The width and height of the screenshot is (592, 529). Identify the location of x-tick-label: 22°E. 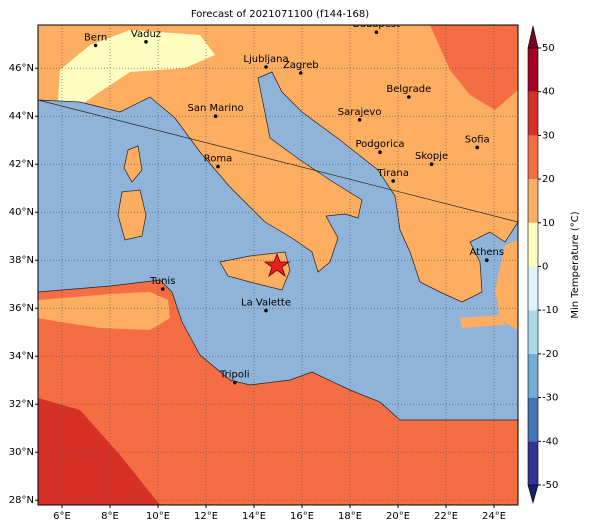
(446, 516).